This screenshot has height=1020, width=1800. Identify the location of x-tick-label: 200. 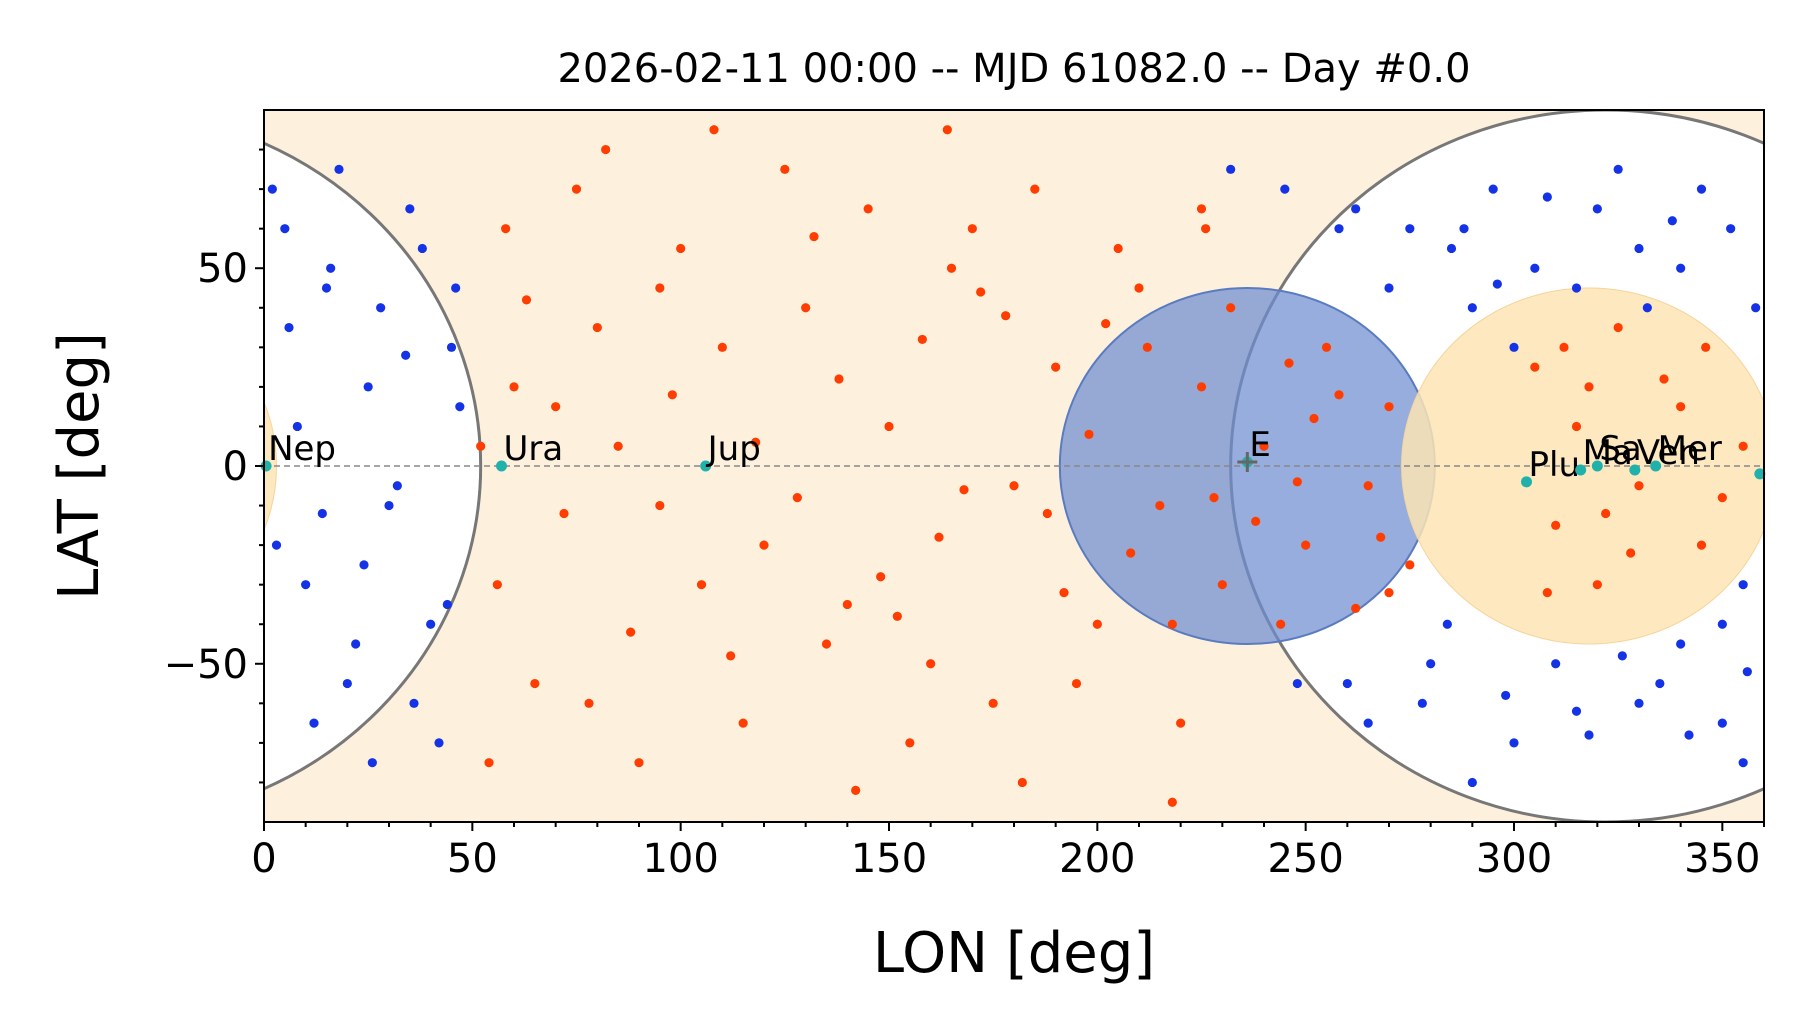
(1097, 859).